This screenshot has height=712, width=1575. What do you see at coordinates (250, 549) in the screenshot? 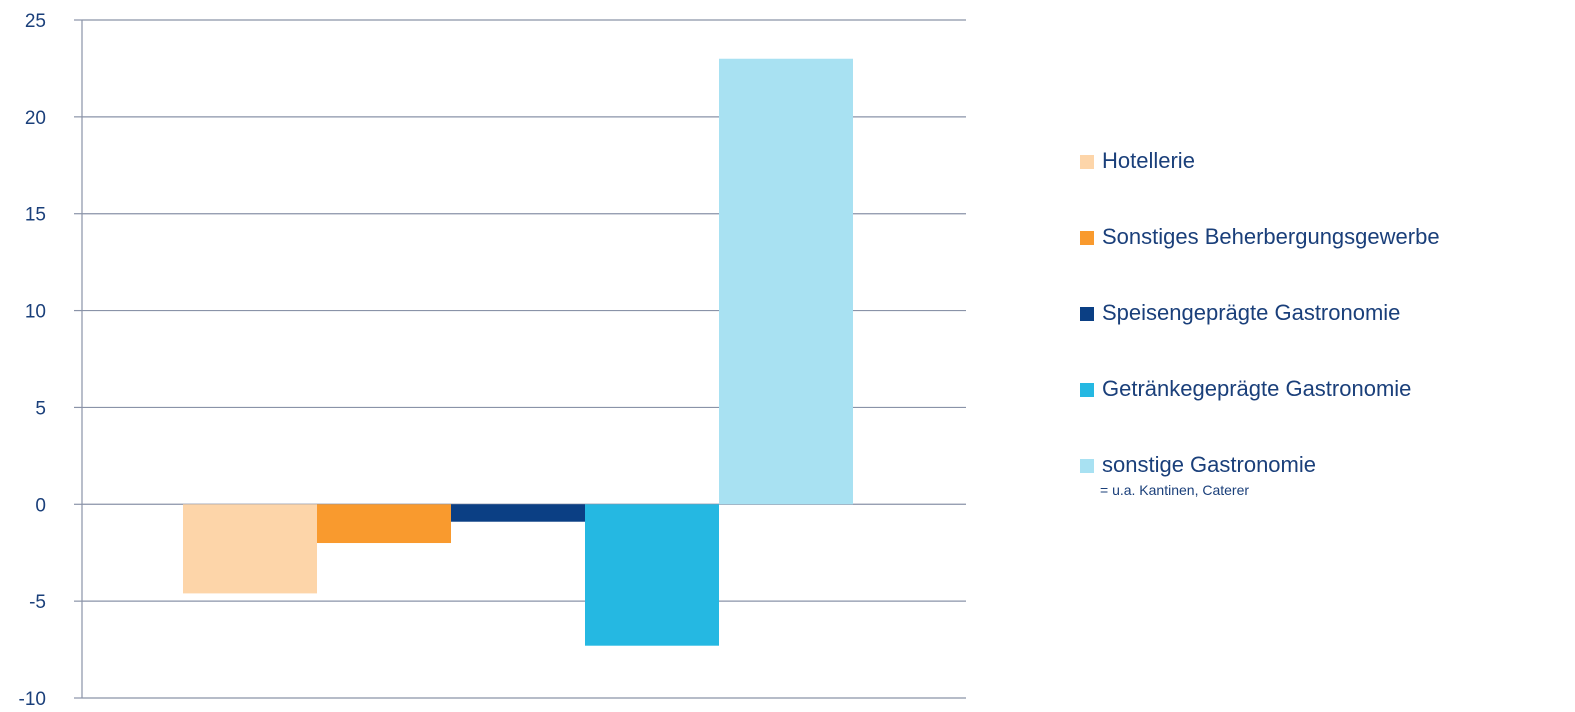
I see `bar-hotellerie` at bounding box center [250, 549].